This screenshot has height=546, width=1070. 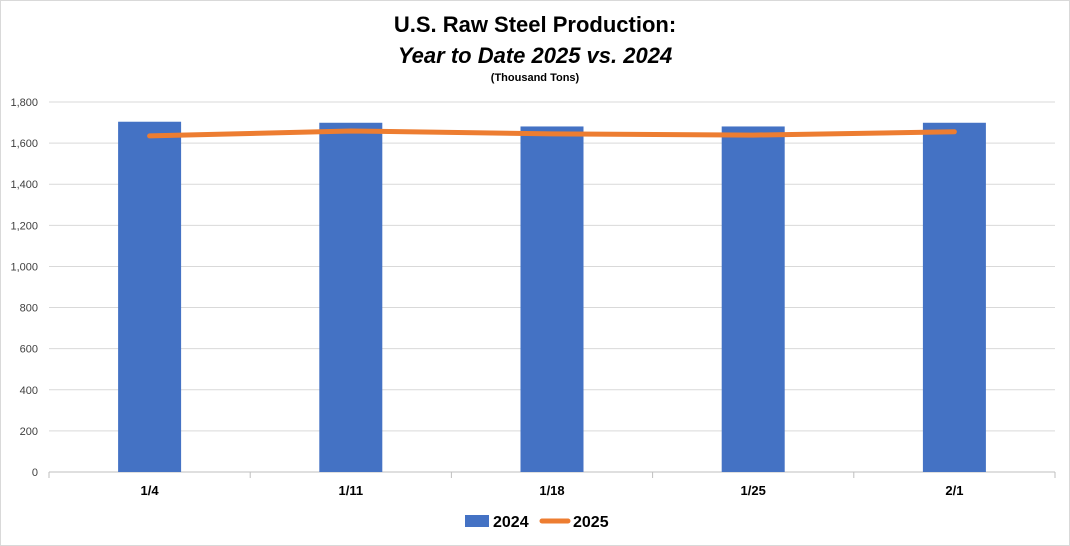 What do you see at coordinates (535, 78) in the screenshot?
I see `units-note: (Thousand Tons)` at bounding box center [535, 78].